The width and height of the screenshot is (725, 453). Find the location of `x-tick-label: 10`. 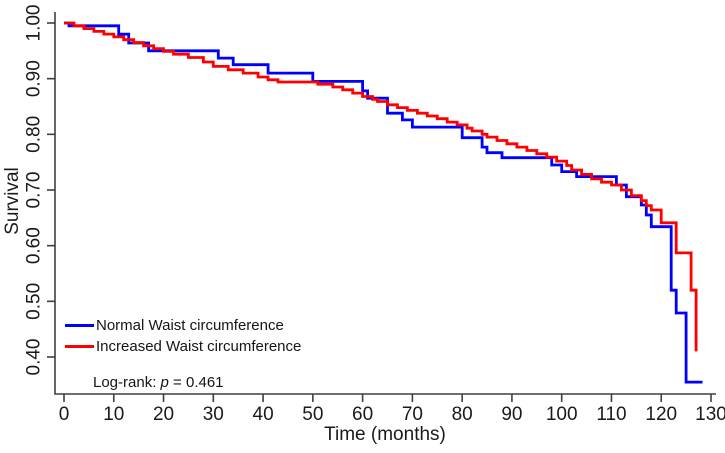

x-tick-label: 10 is located at coordinates (113, 414).